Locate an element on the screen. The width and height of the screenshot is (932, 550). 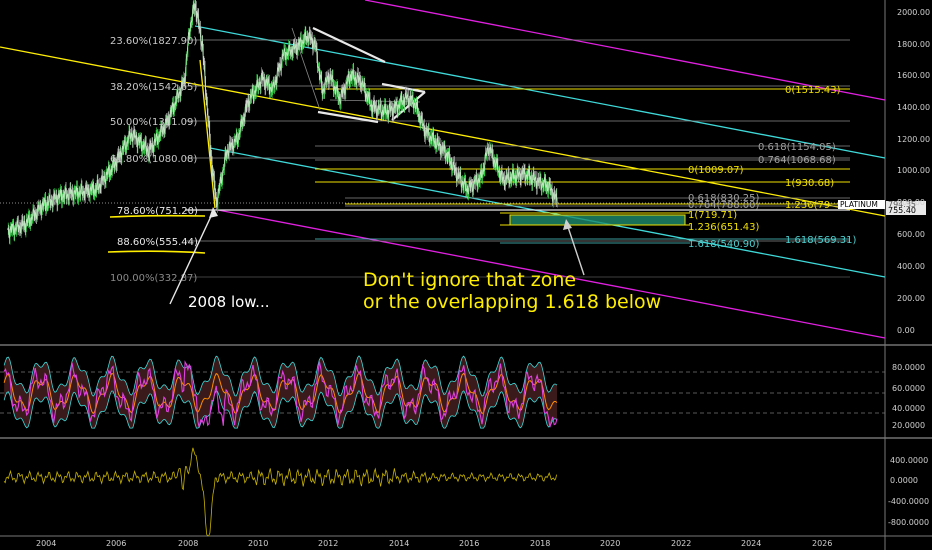
y-tick-label: 0.00 is located at coordinates (906, 330).